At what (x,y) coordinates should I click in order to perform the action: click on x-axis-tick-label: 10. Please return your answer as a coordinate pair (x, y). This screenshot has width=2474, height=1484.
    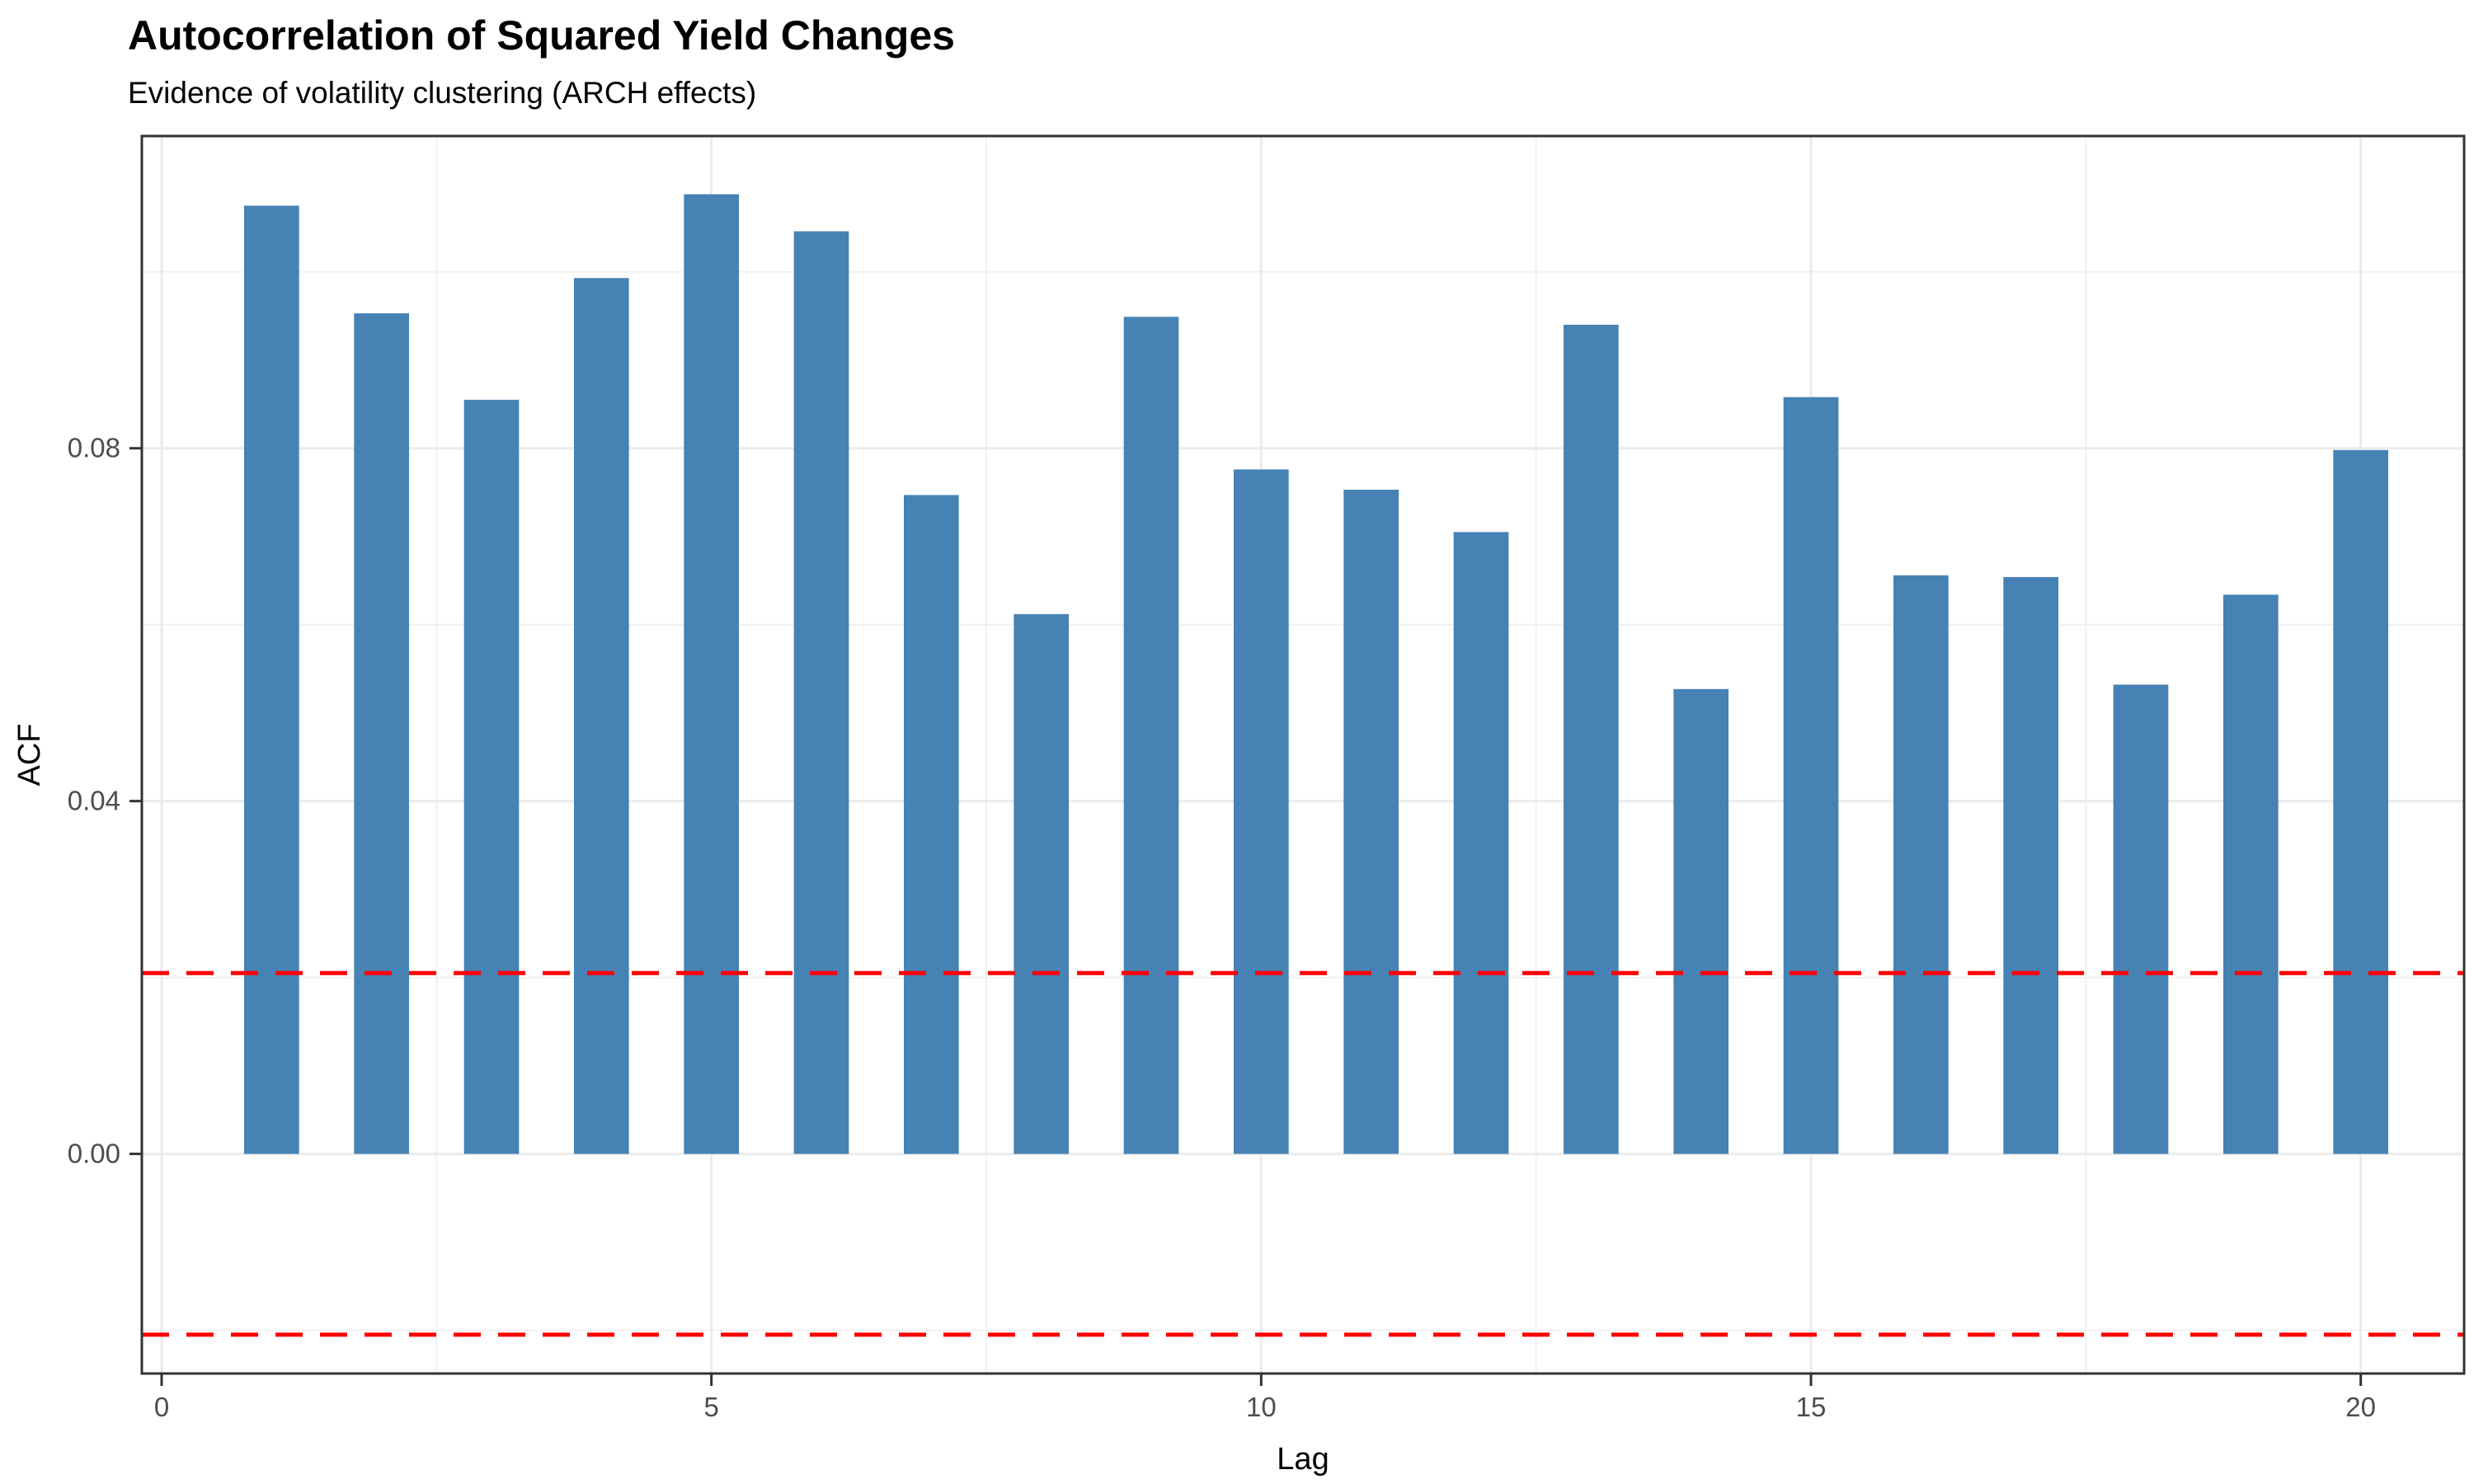
    Looking at the image, I should click on (1261, 1407).